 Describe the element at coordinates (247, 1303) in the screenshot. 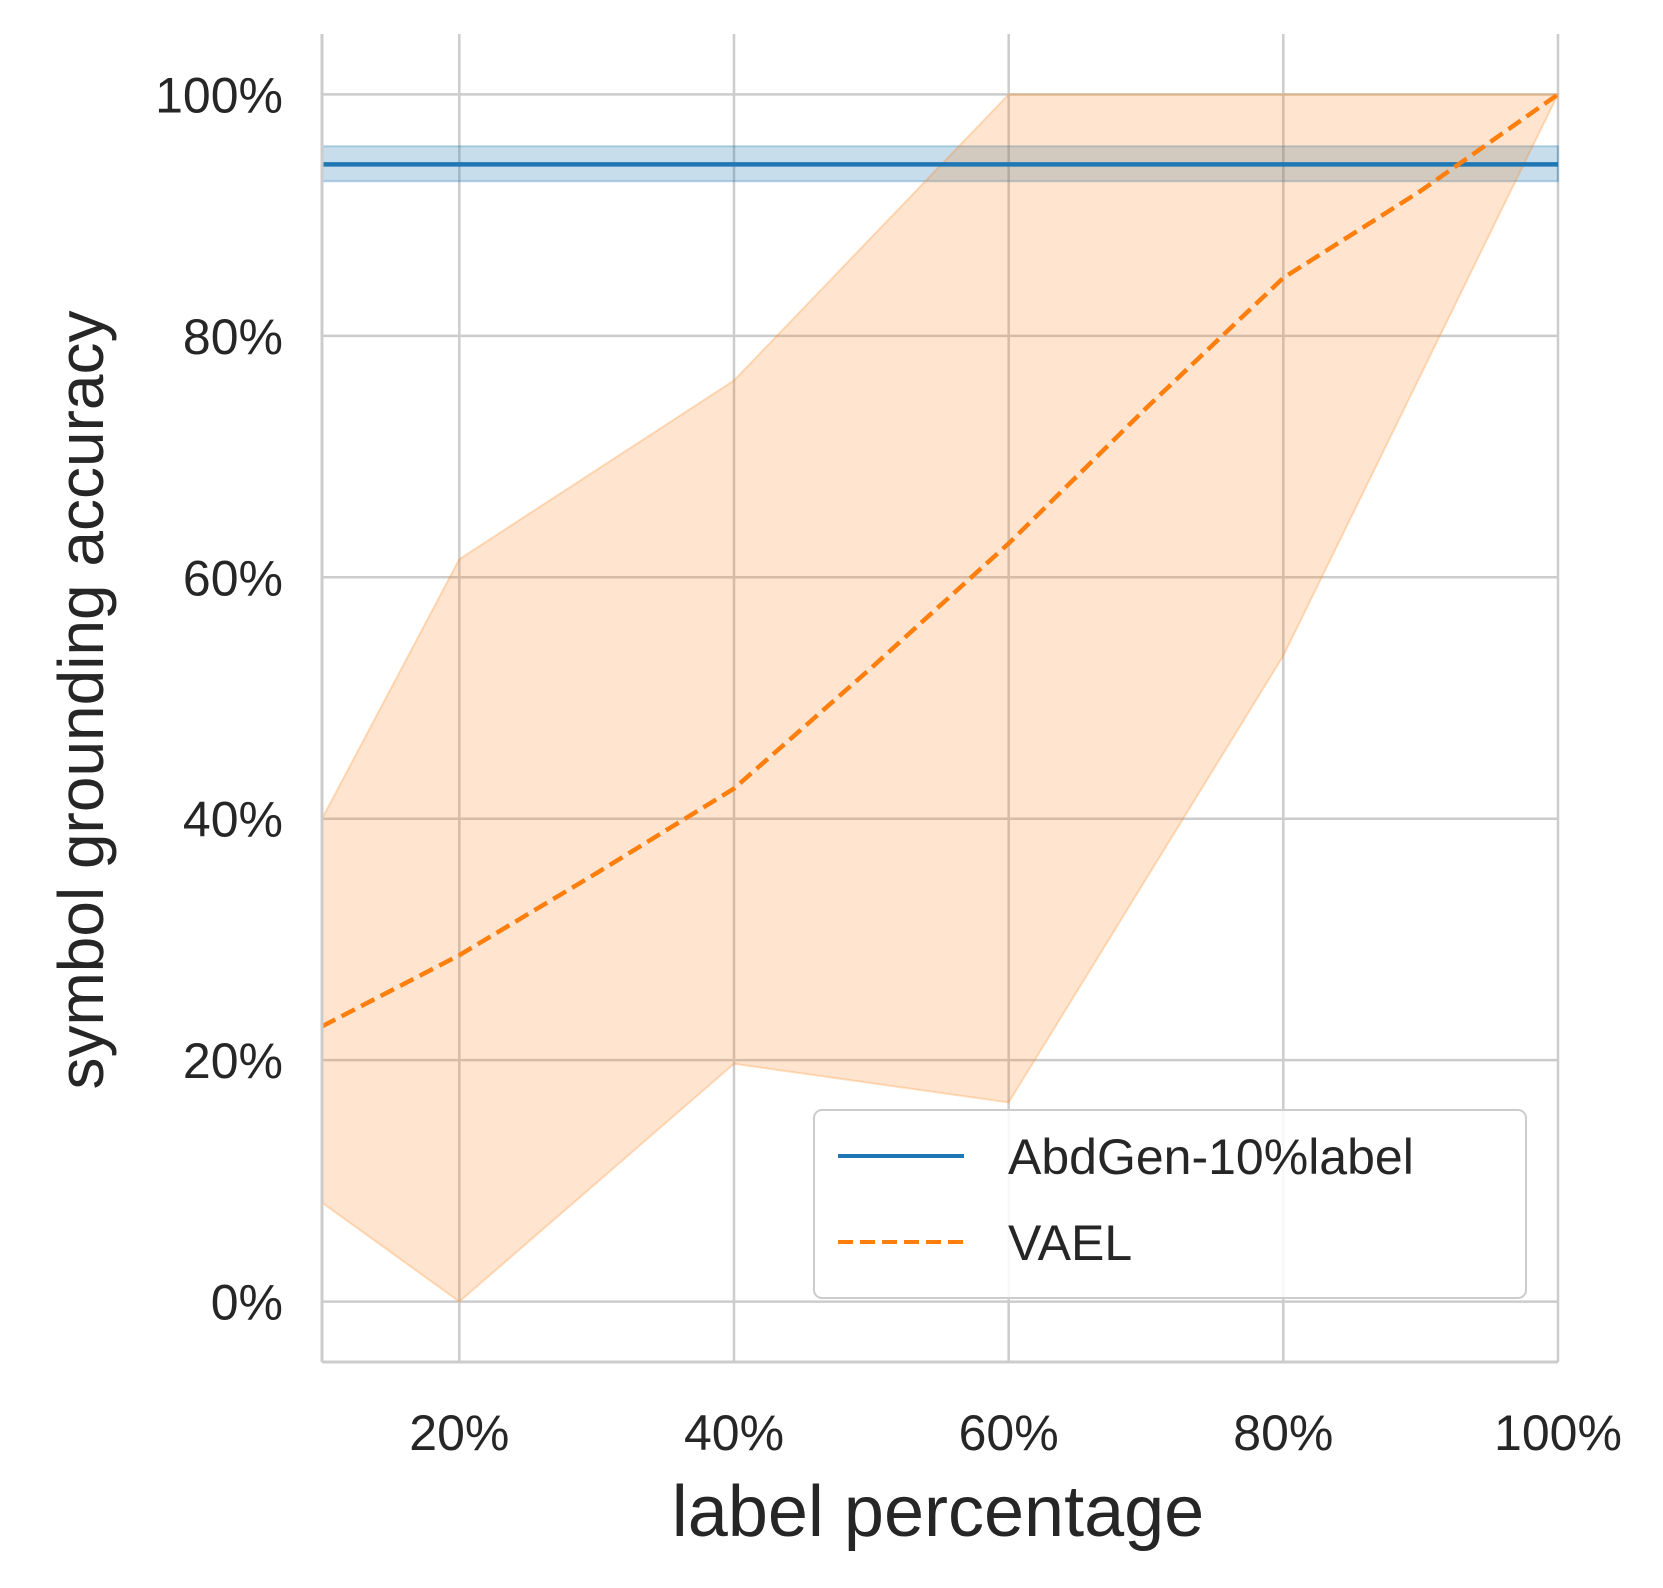

I see `y-tick-label-0: 0%` at that location.